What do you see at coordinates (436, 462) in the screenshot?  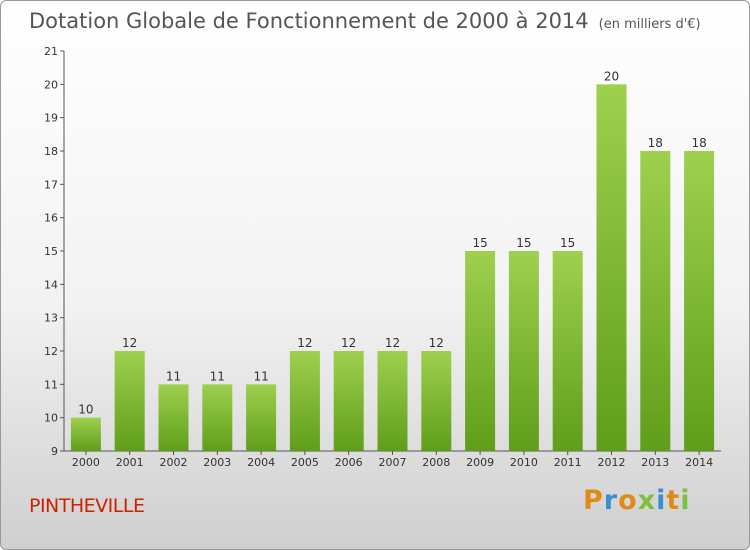 I see `x-tick-label-2008: 2008` at bounding box center [436, 462].